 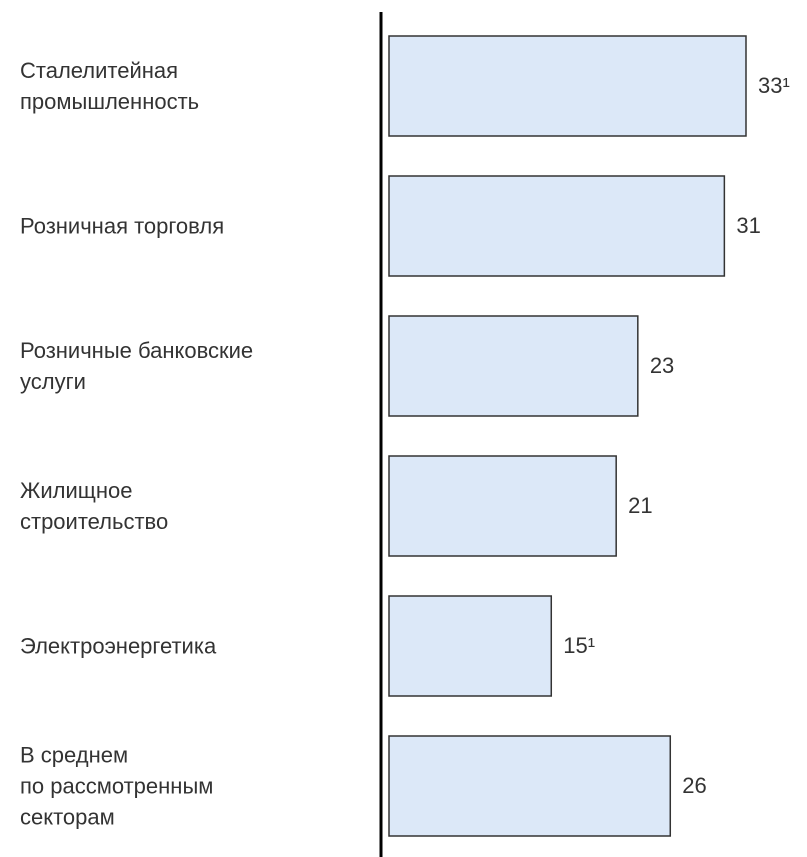 What do you see at coordinates (94, 506) in the screenshot?
I see `category-label: Жилищное строительство` at bounding box center [94, 506].